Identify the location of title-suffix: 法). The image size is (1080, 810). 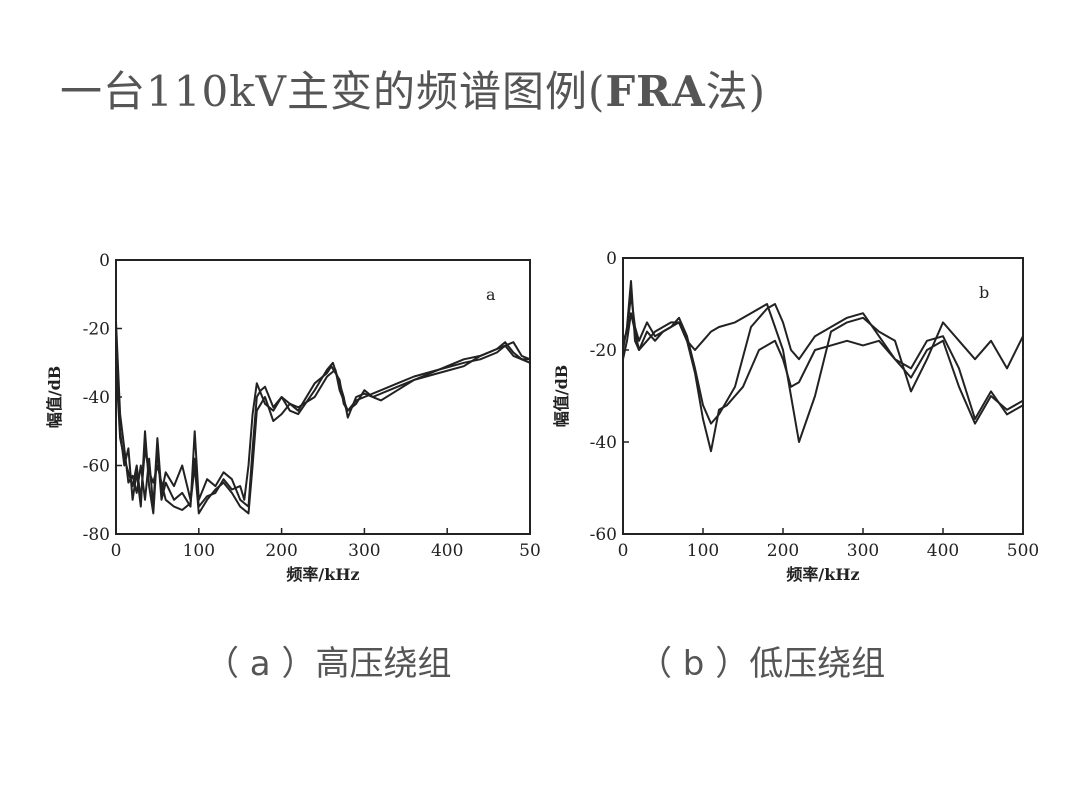
(736, 91).